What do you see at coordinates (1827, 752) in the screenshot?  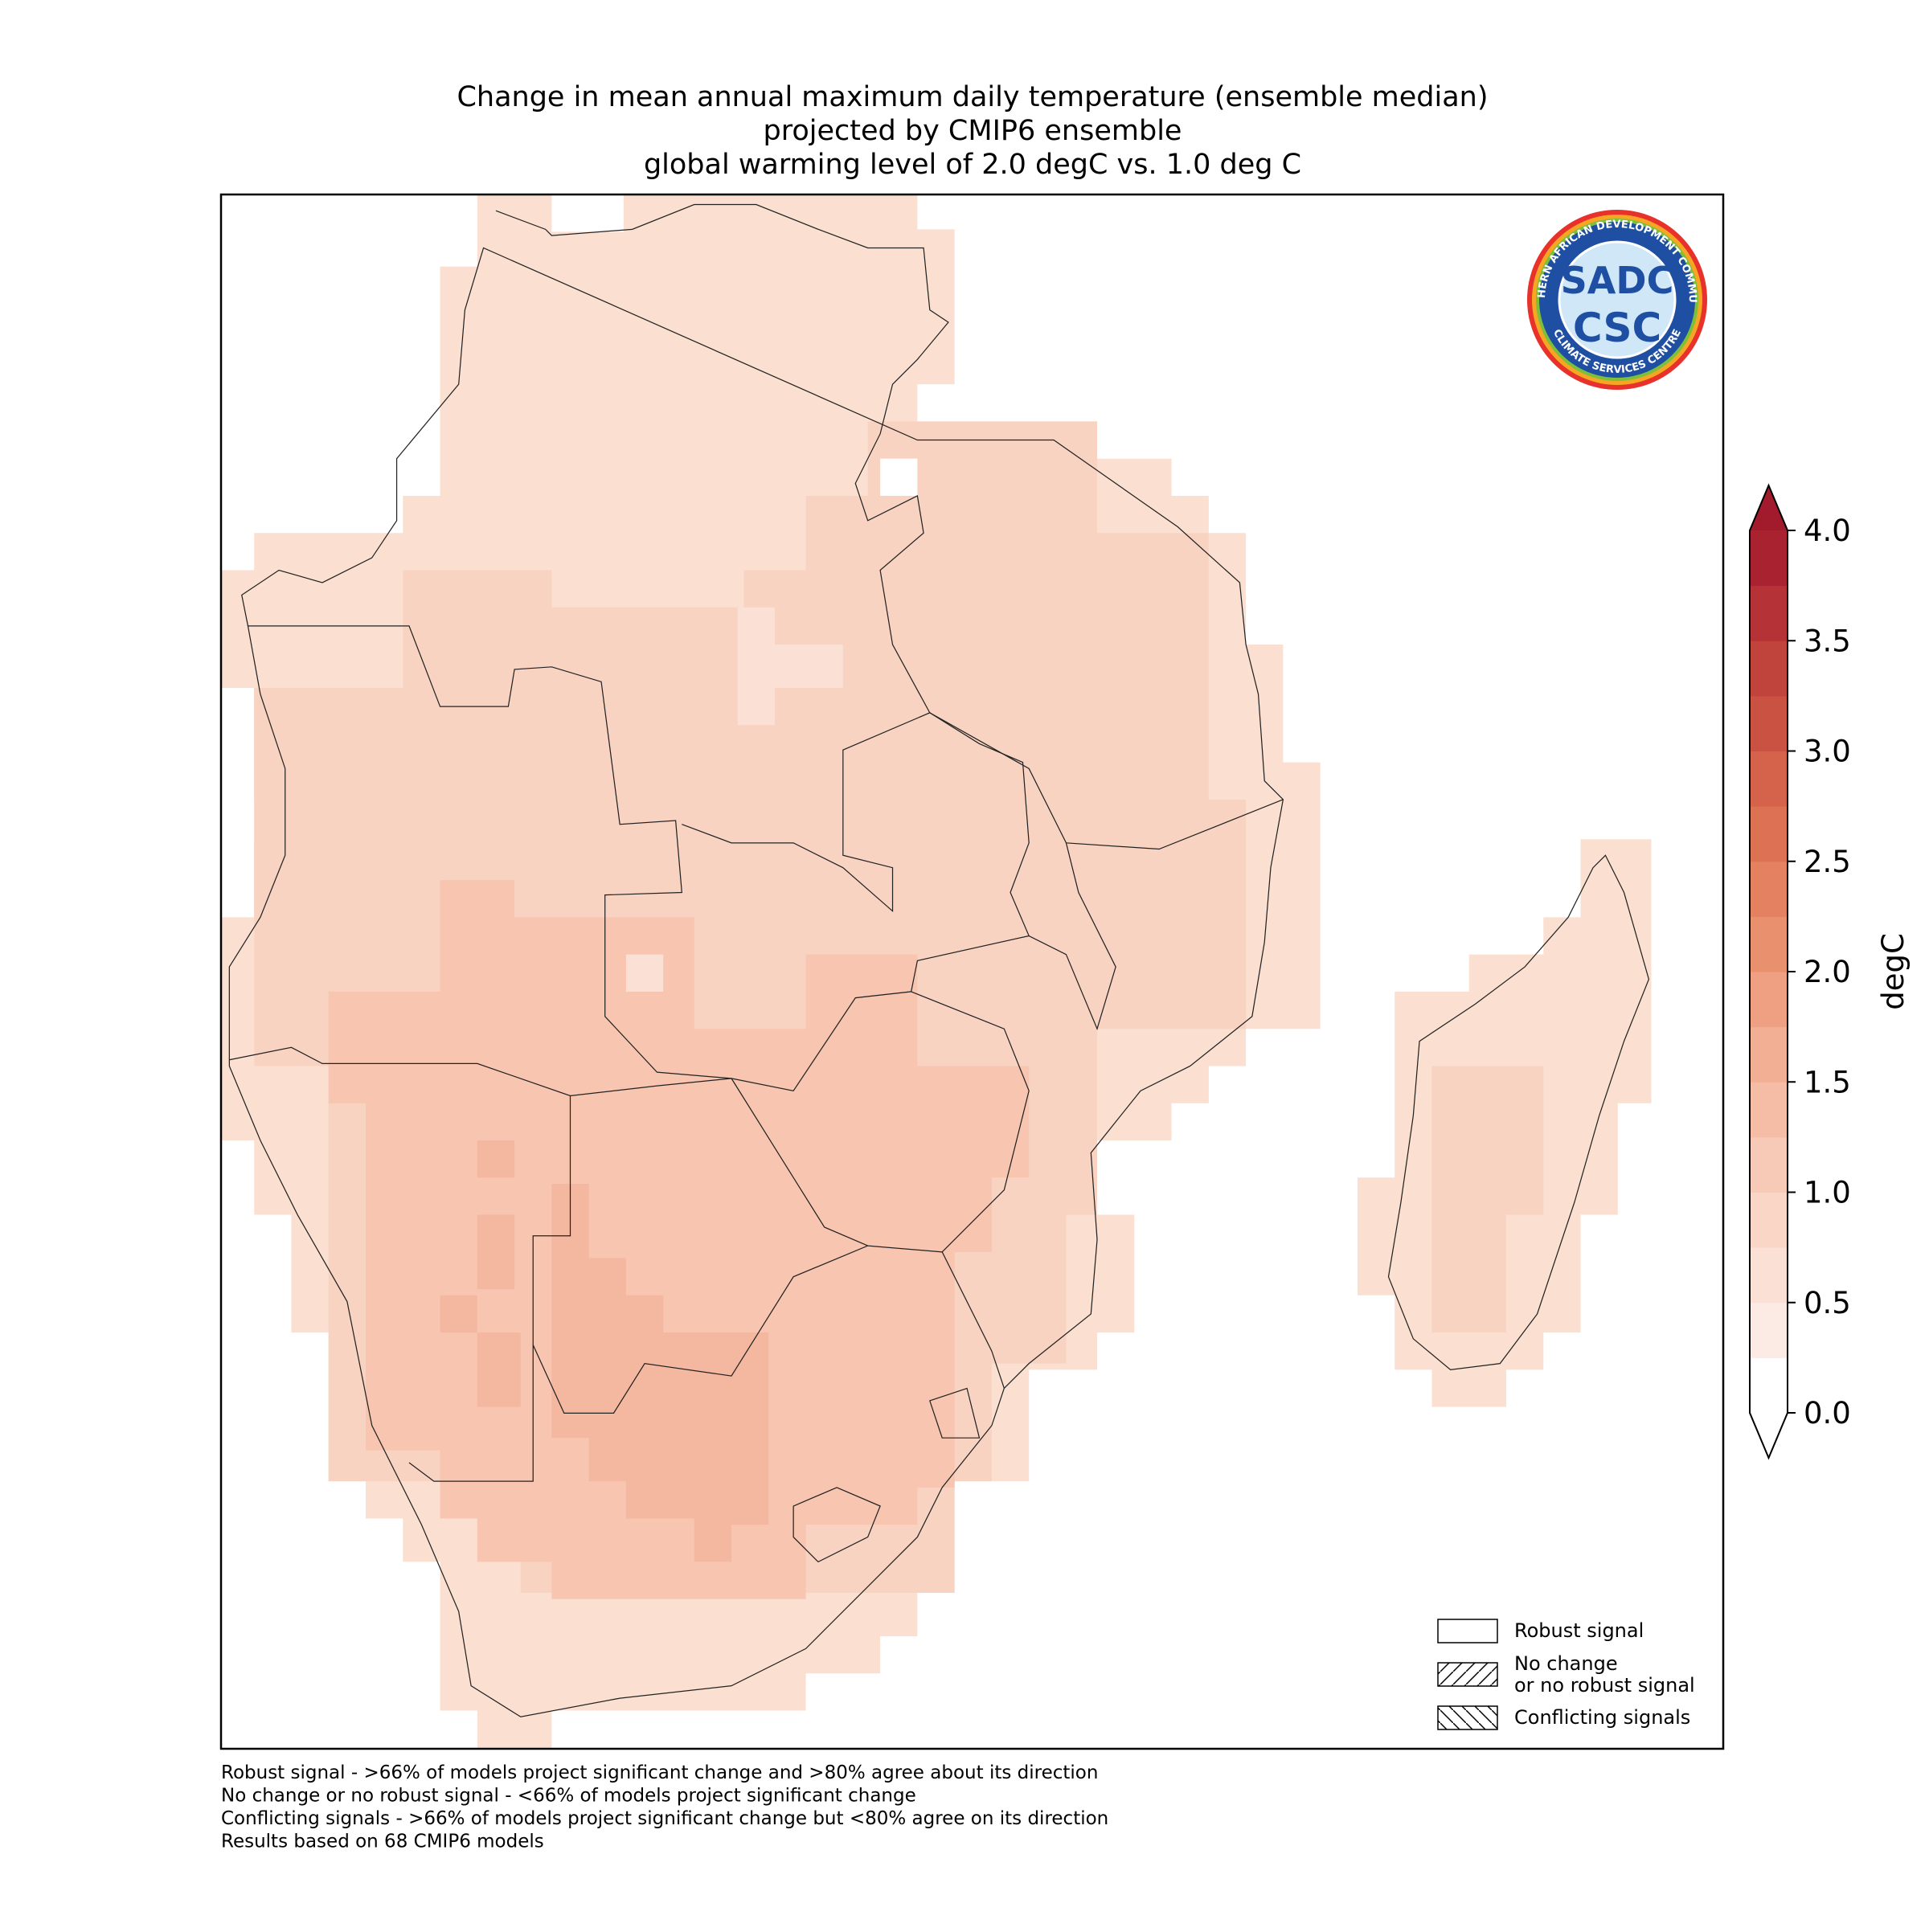 I see `colorbar-tick-label: 3.0` at bounding box center [1827, 752].